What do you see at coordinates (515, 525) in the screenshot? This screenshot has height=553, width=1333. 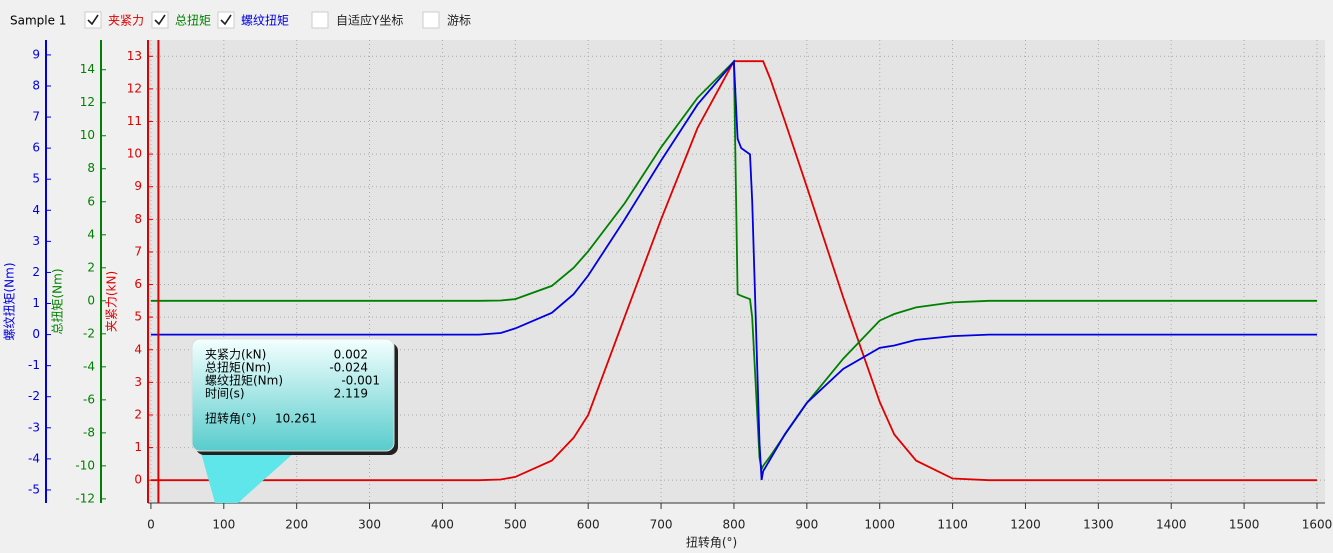 I see `x-tick-label: 500` at bounding box center [515, 525].